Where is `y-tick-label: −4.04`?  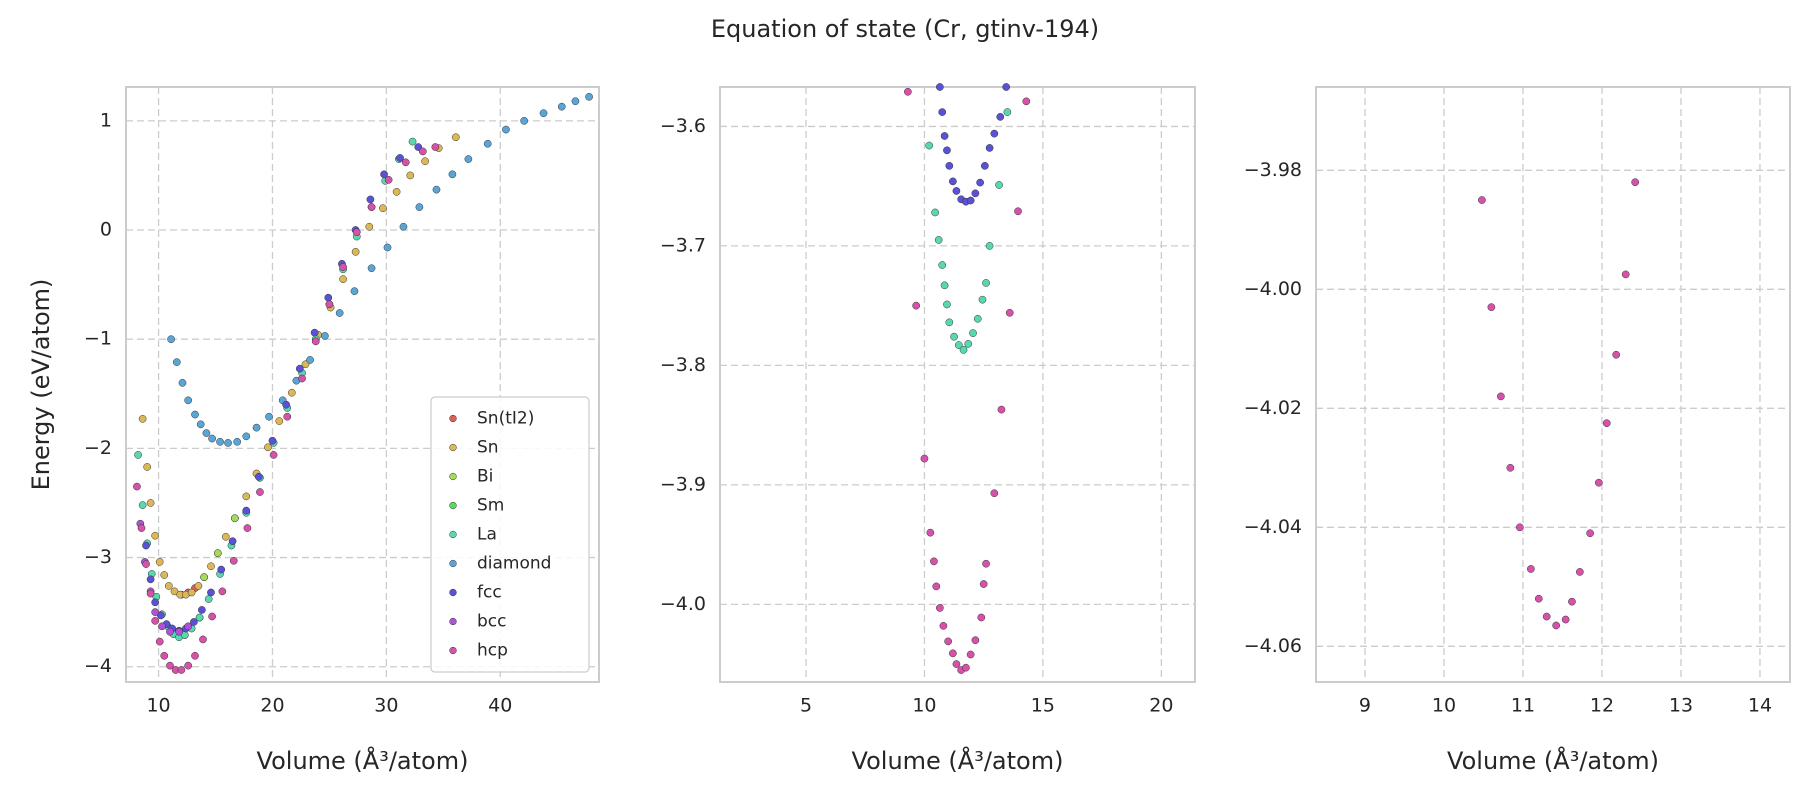 y-tick-label: −4.04 is located at coordinates (1273, 527).